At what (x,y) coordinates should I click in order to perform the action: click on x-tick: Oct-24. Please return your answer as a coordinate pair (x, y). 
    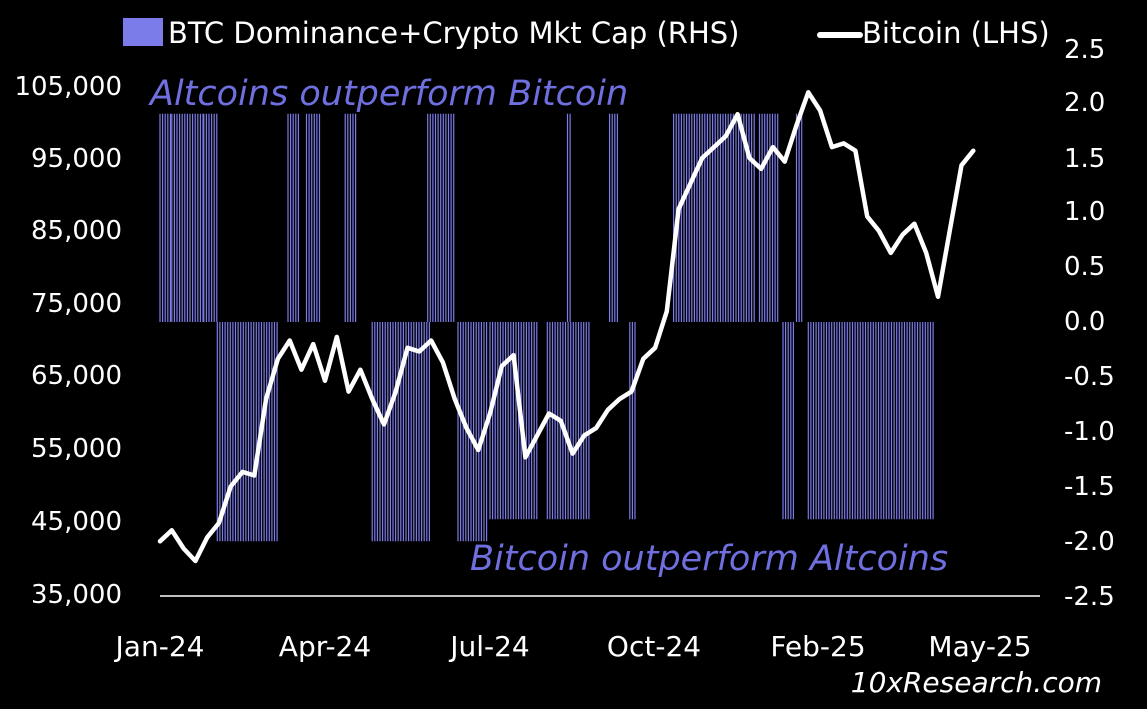
    Looking at the image, I should click on (654, 646).